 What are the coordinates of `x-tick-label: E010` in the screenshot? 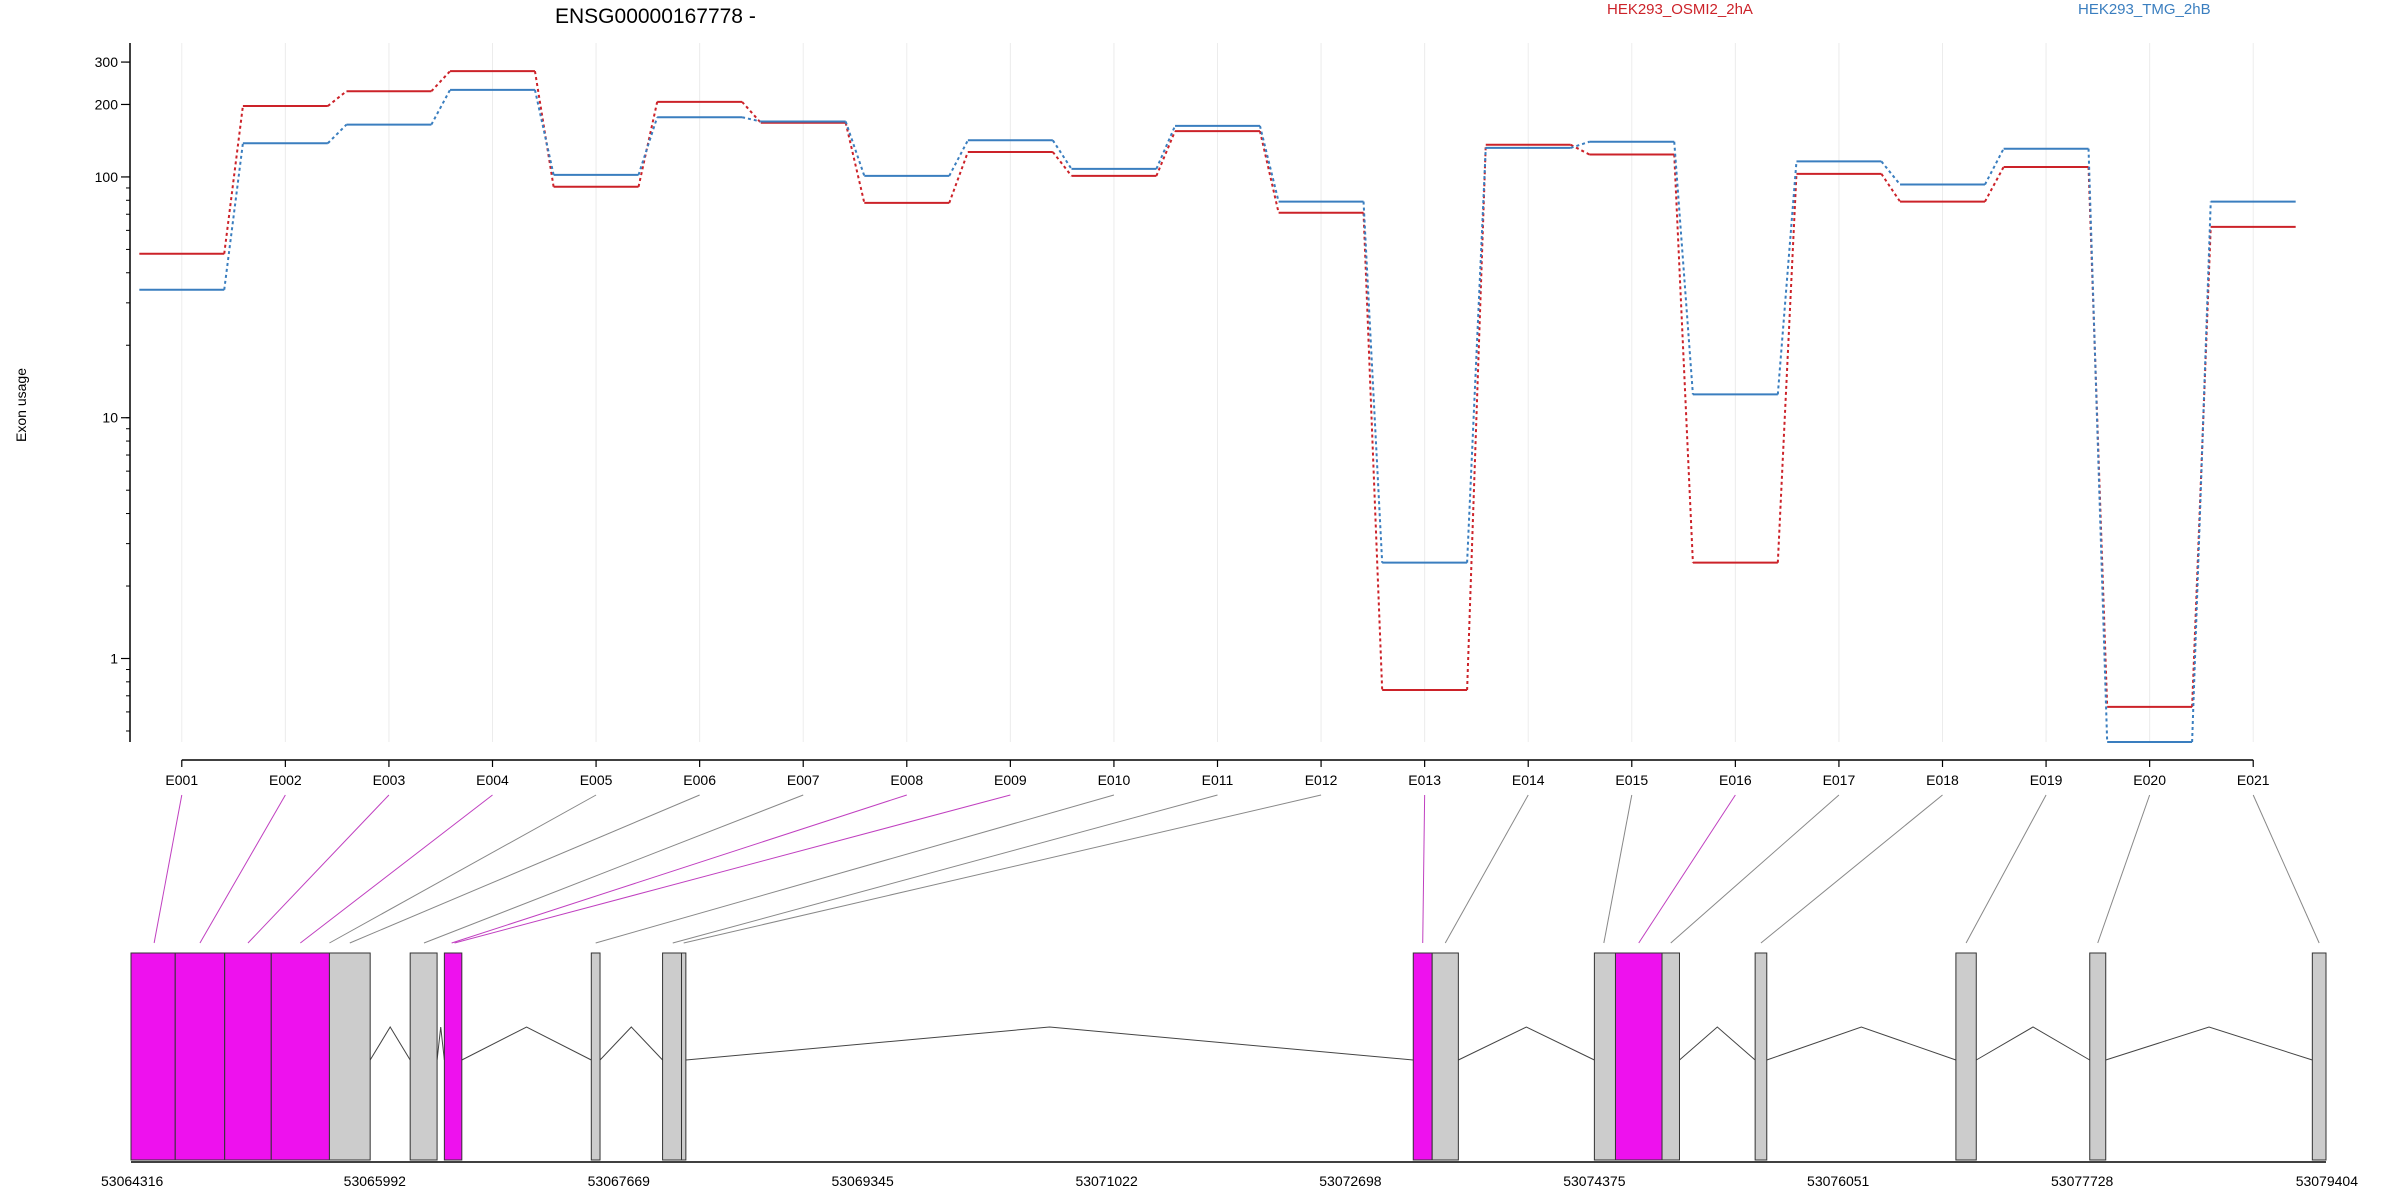 It's located at (1114, 780).